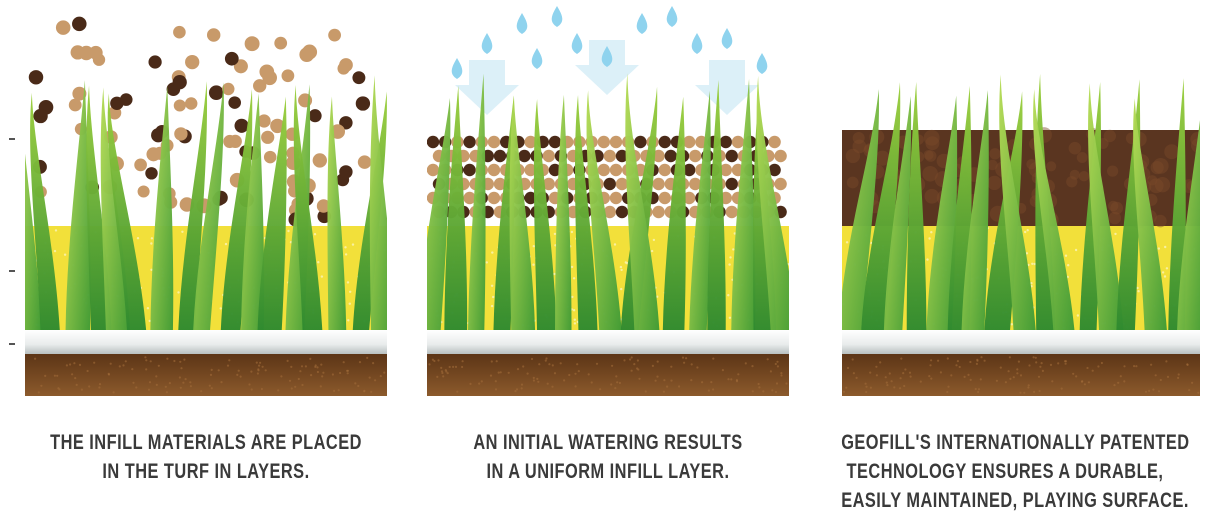 The image size is (1215, 527). Describe the element at coordinates (12, 139) in the screenshot. I see `tick-mark-top` at that location.